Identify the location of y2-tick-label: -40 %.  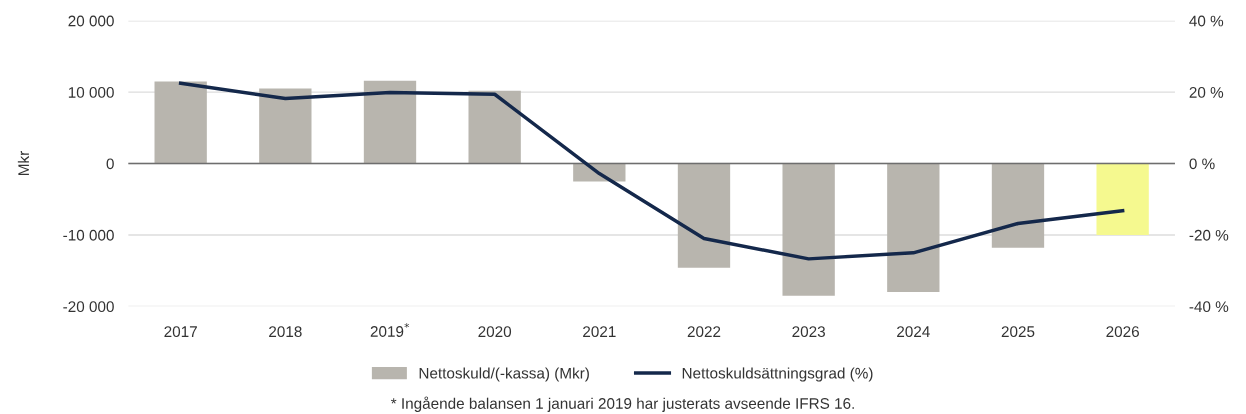
(1209, 307).